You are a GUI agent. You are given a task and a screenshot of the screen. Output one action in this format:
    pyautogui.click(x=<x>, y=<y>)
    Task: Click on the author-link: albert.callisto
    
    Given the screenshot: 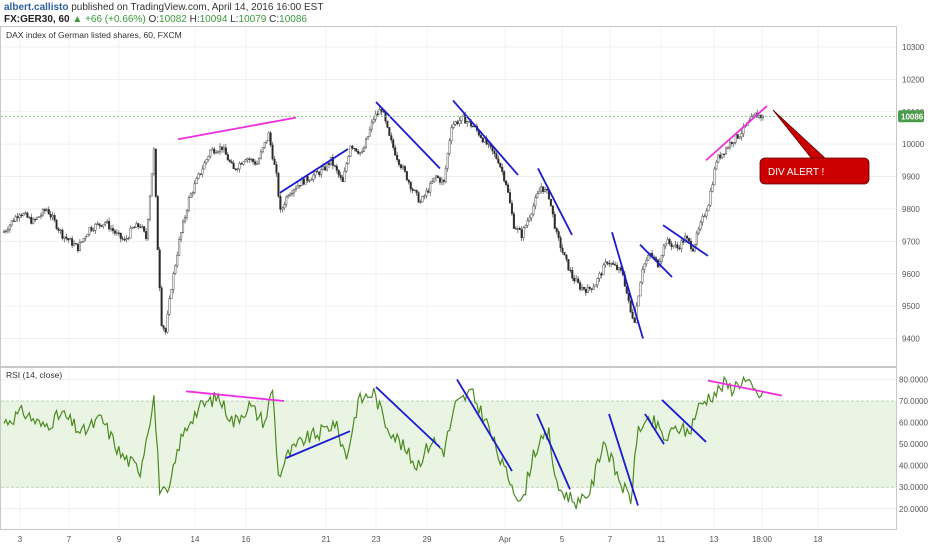 What is the action you would take?
    pyautogui.click(x=36, y=7)
    